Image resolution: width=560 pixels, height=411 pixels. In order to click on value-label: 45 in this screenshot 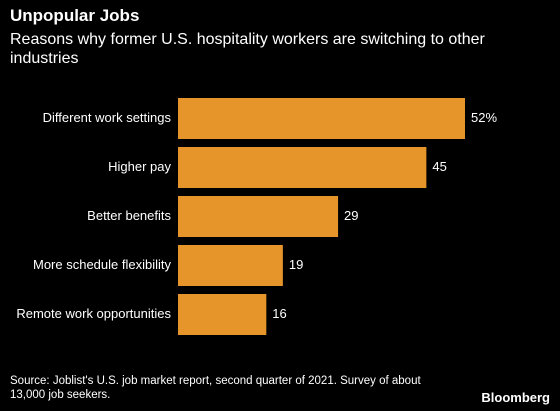, I will do `click(439, 166)`.